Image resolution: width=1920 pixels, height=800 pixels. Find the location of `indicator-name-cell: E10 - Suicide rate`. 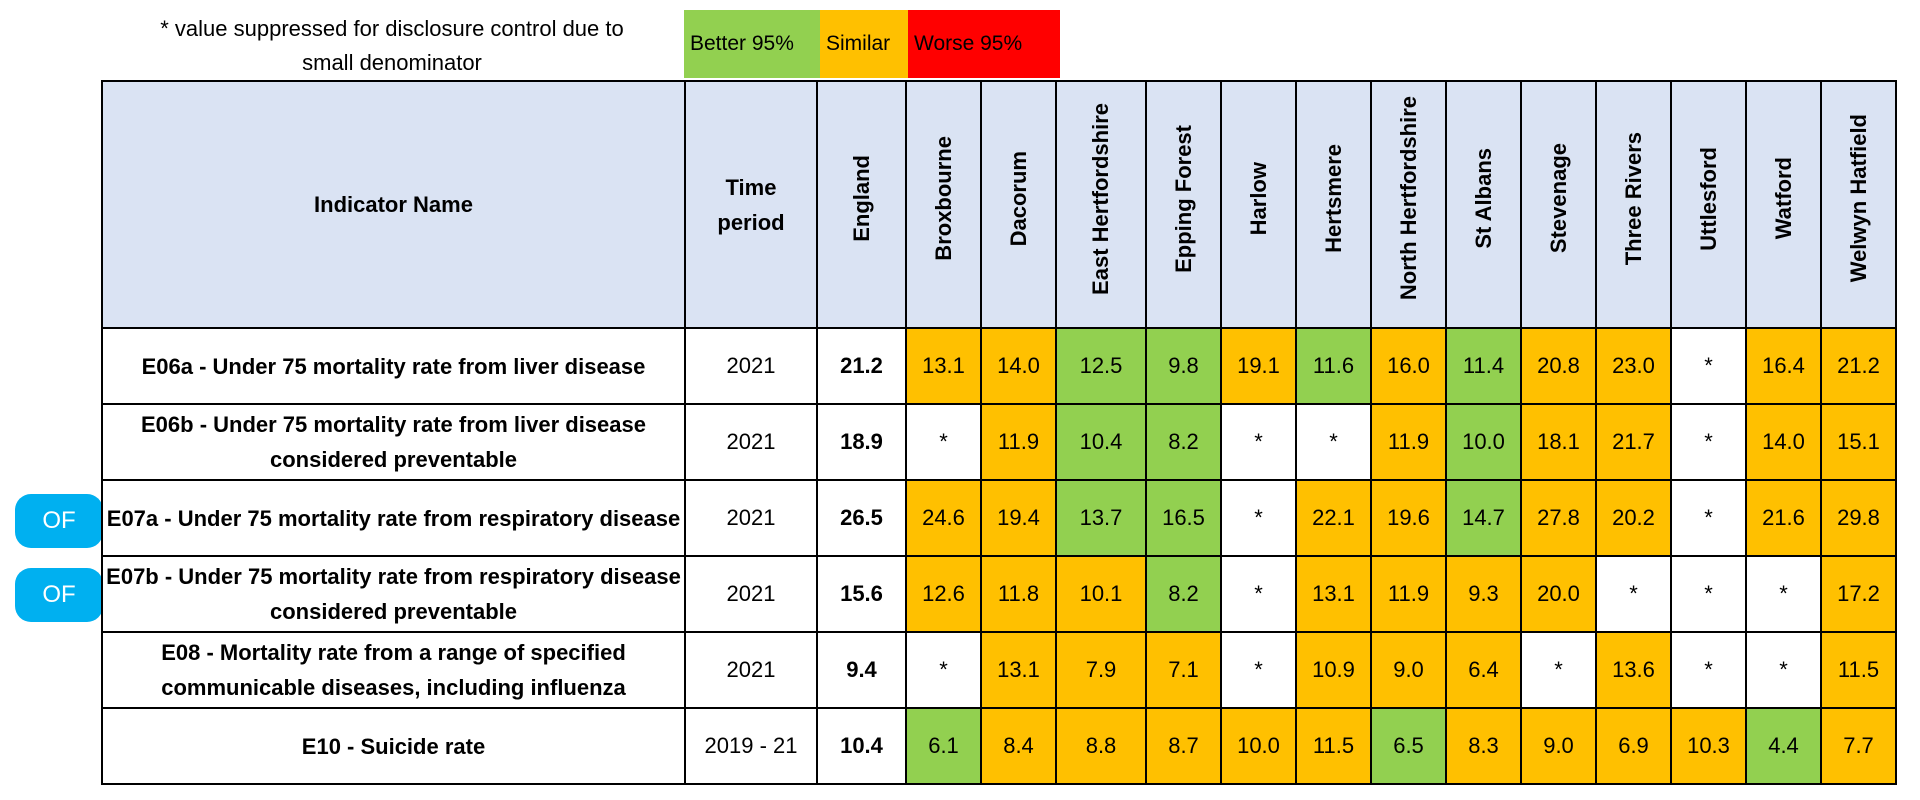

indicator-name-cell: E10 - Suicide rate is located at coordinates (393, 746).